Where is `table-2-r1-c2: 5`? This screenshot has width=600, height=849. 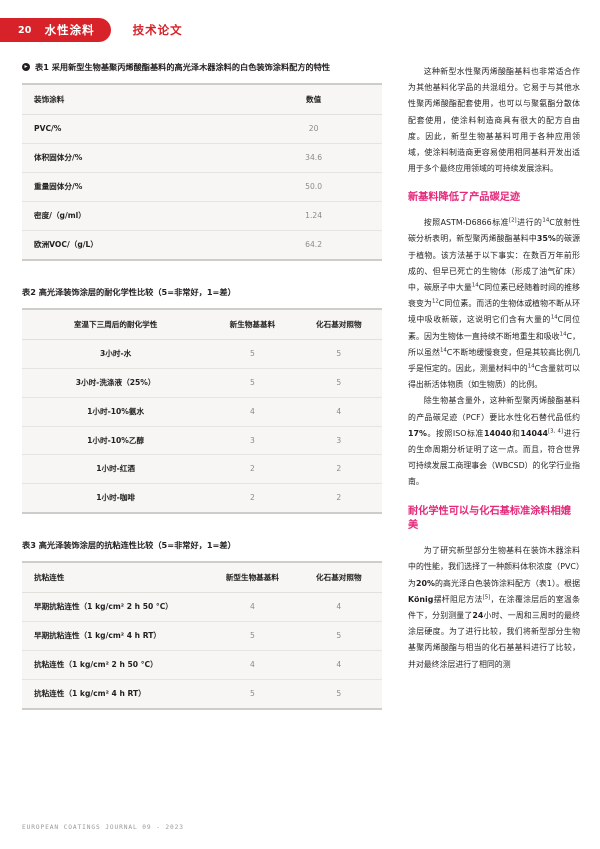 table-2-r1-c2: 5 is located at coordinates (338, 383).